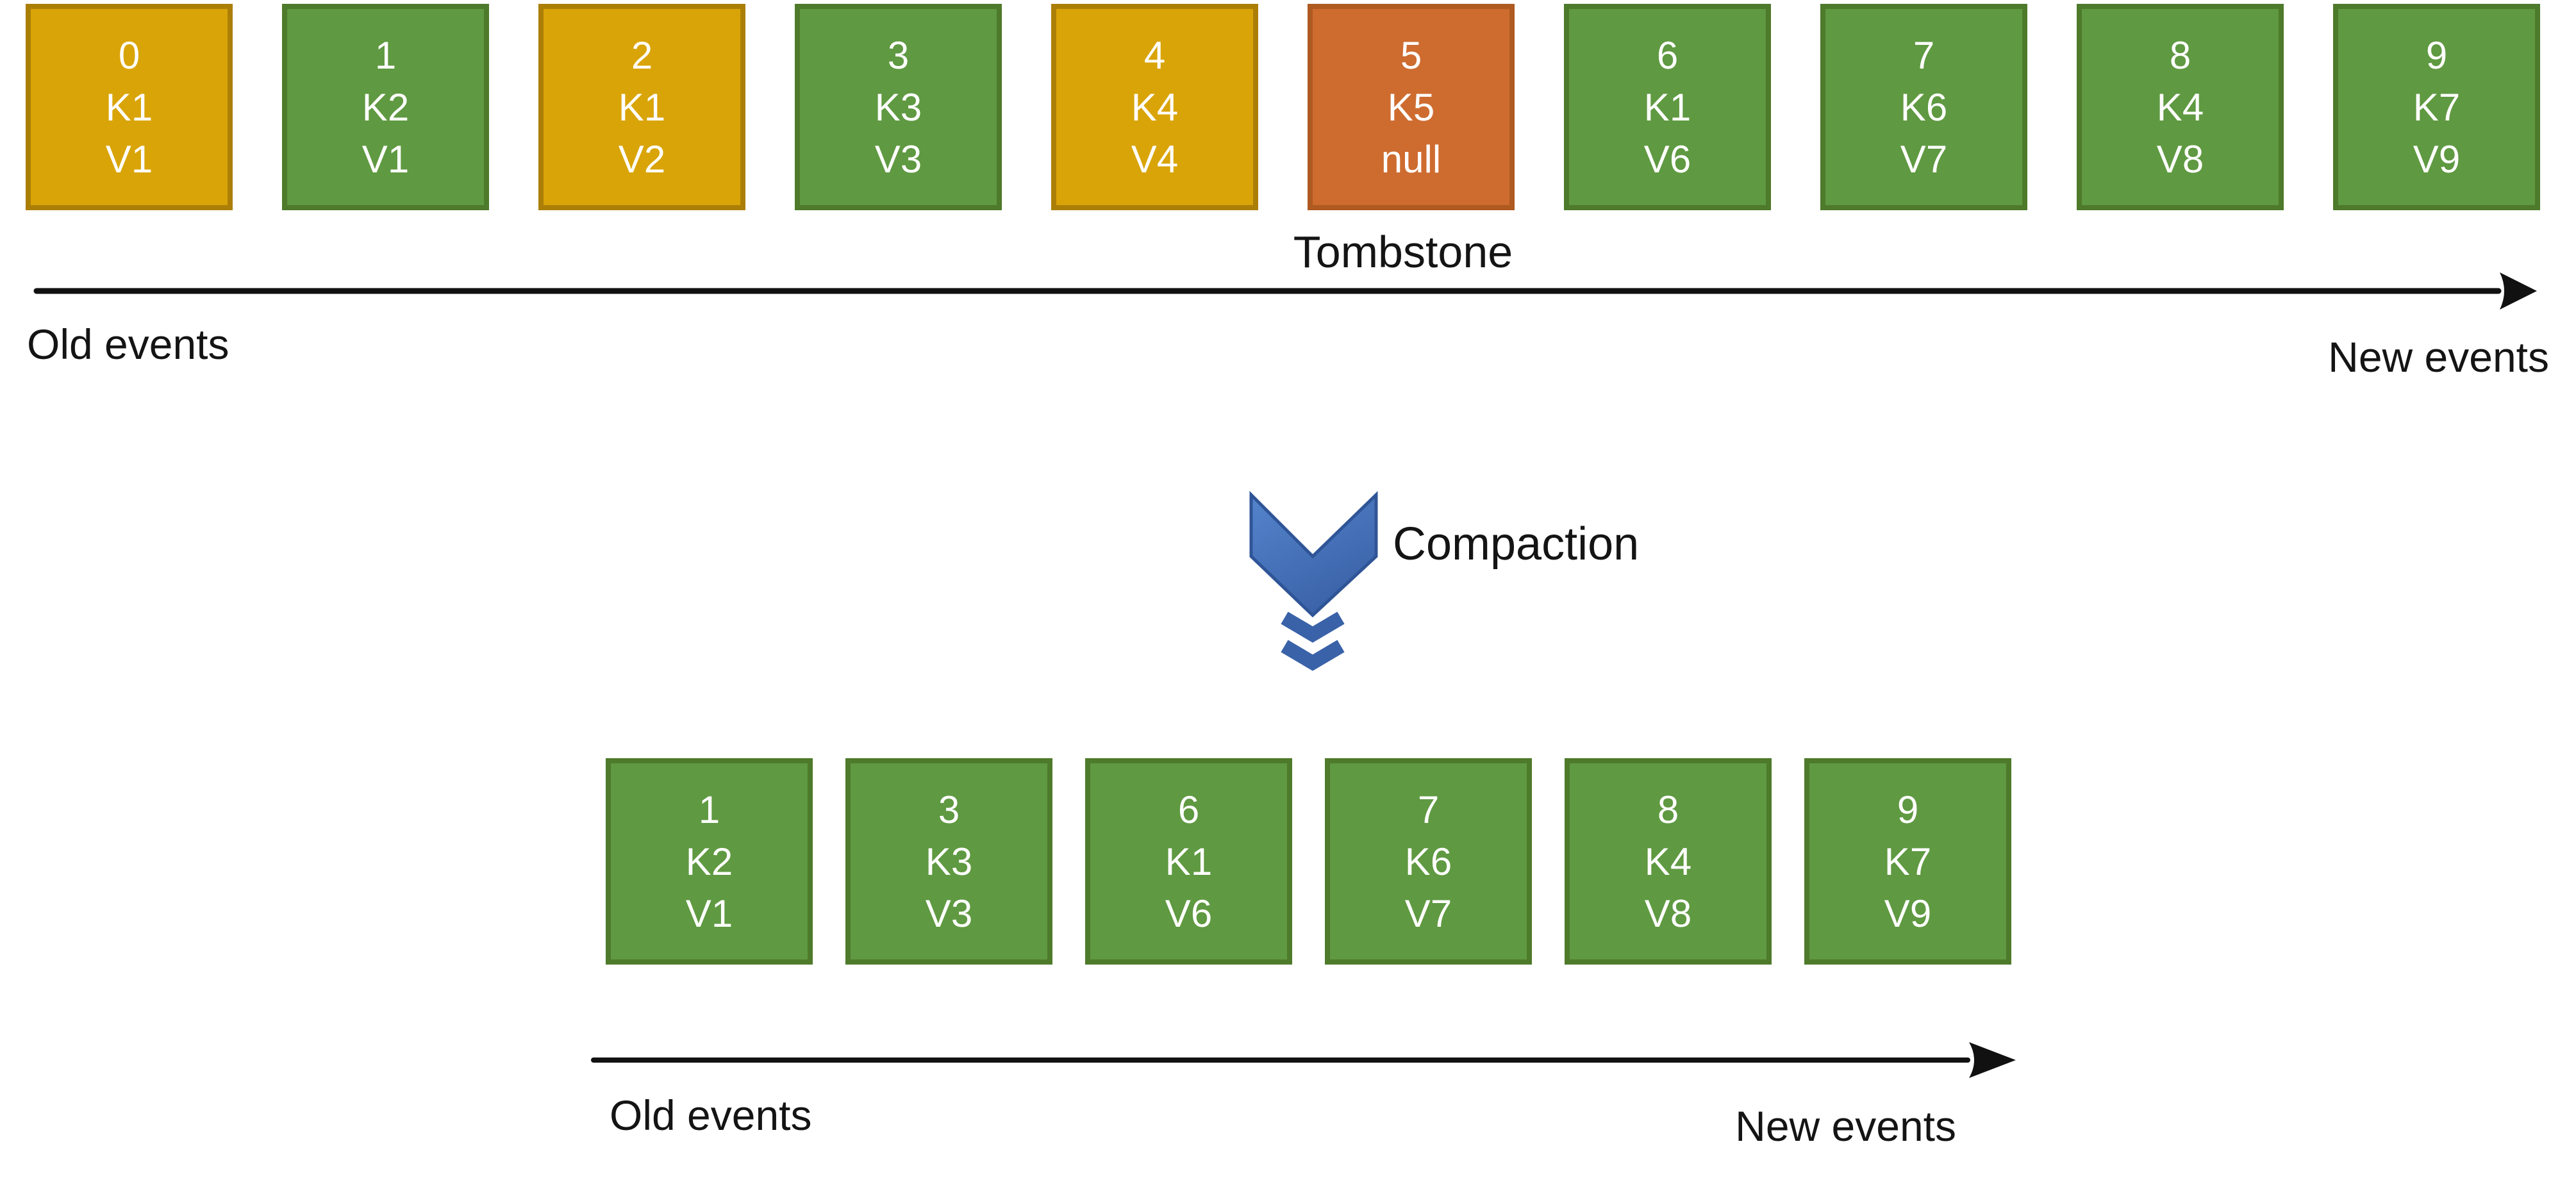  Describe the element at coordinates (1154, 55) in the screenshot. I see `event-offset: 4` at that location.